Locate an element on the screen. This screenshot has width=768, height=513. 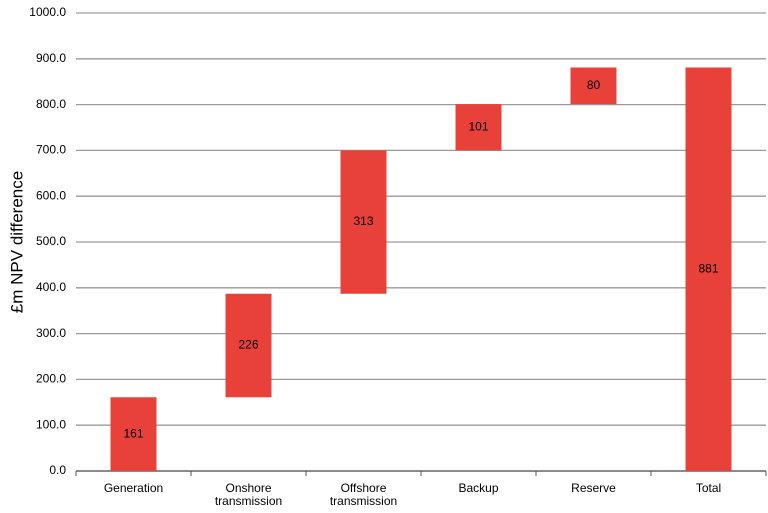
data-label: 80 is located at coordinates (594, 85).